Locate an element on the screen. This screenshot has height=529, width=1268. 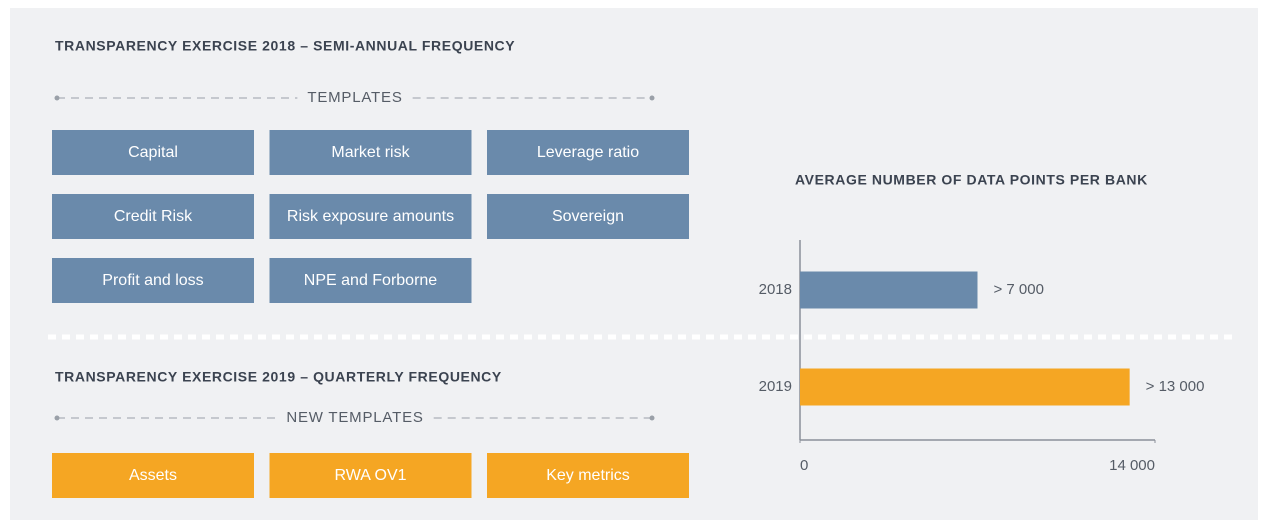
value-label: > 7 000 is located at coordinates (1019, 289).